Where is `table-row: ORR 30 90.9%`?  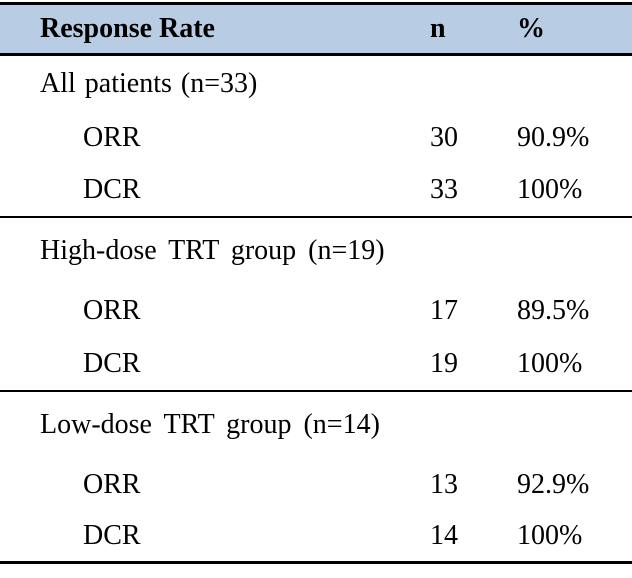 table-row: ORR 30 90.9% is located at coordinates (316, 138).